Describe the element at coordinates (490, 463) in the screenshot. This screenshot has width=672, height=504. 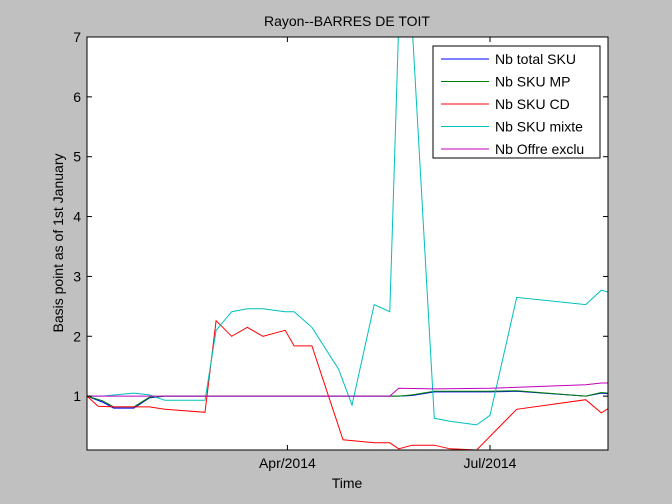
I see `x-tick-label: Jul/2014` at that location.